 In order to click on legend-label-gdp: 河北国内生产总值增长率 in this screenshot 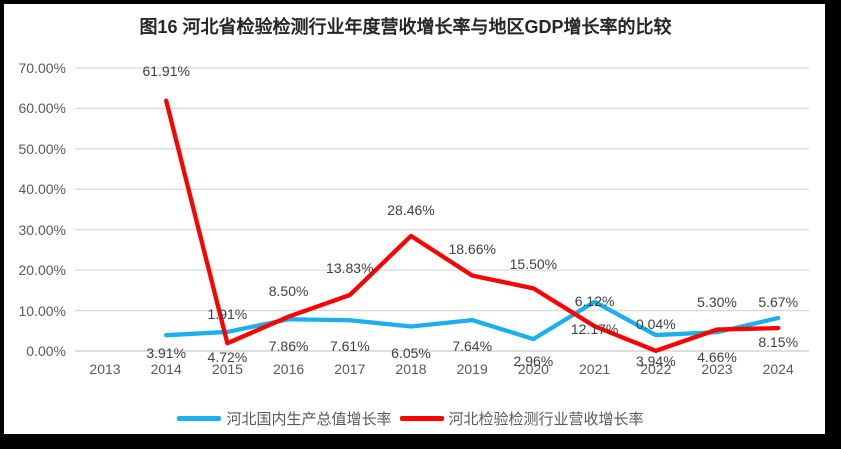, I will do `click(309, 419)`.